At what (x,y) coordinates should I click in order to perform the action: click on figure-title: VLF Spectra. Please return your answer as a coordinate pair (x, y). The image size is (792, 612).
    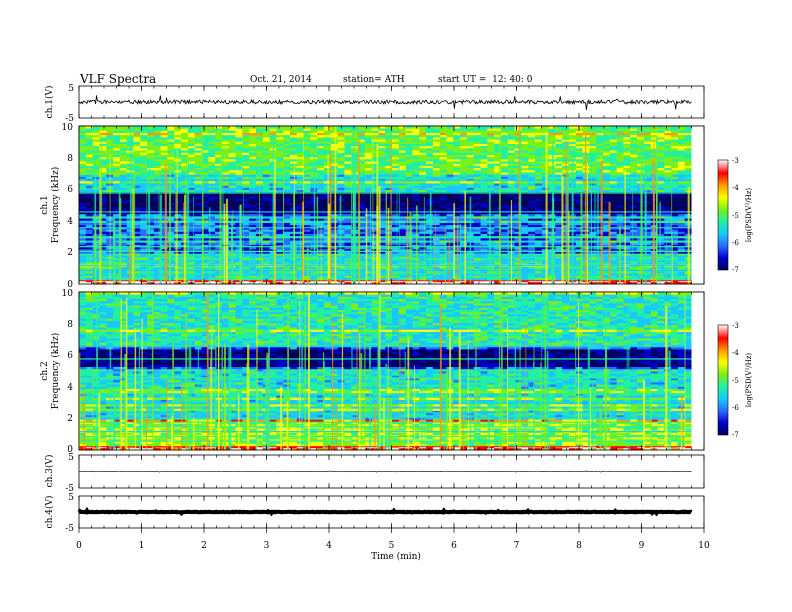
    Looking at the image, I should click on (117, 79).